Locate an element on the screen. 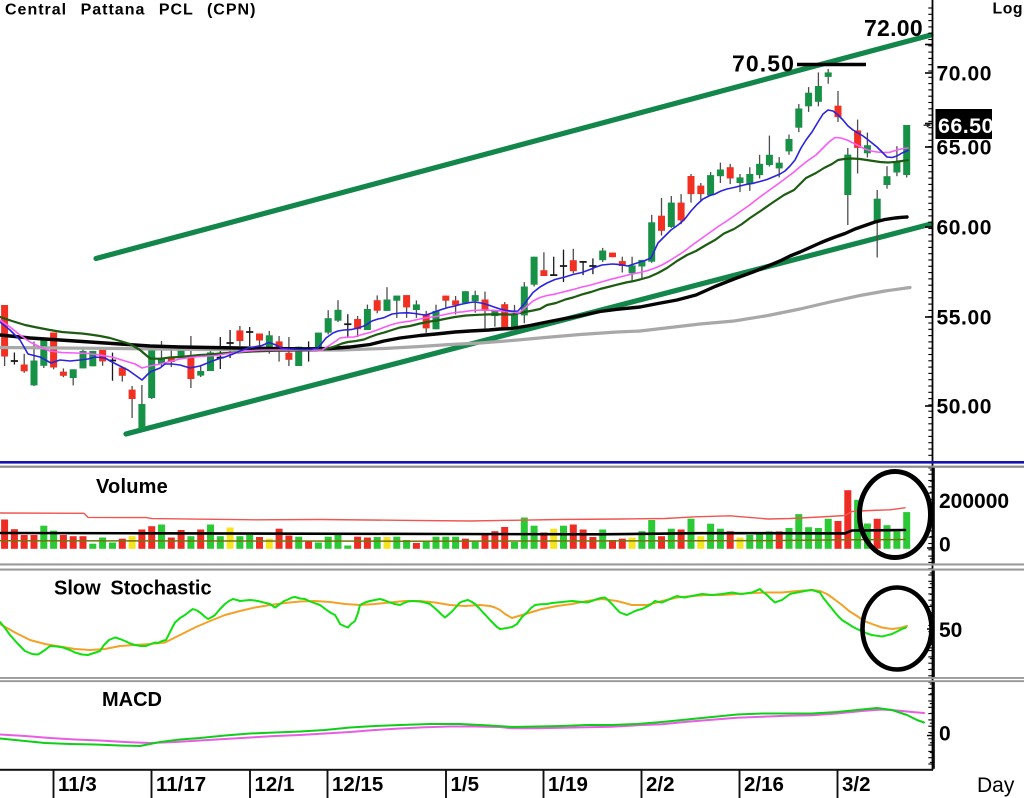 This screenshot has height=798, width=1024. svg-text: 70.00 is located at coordinates (965, 74).